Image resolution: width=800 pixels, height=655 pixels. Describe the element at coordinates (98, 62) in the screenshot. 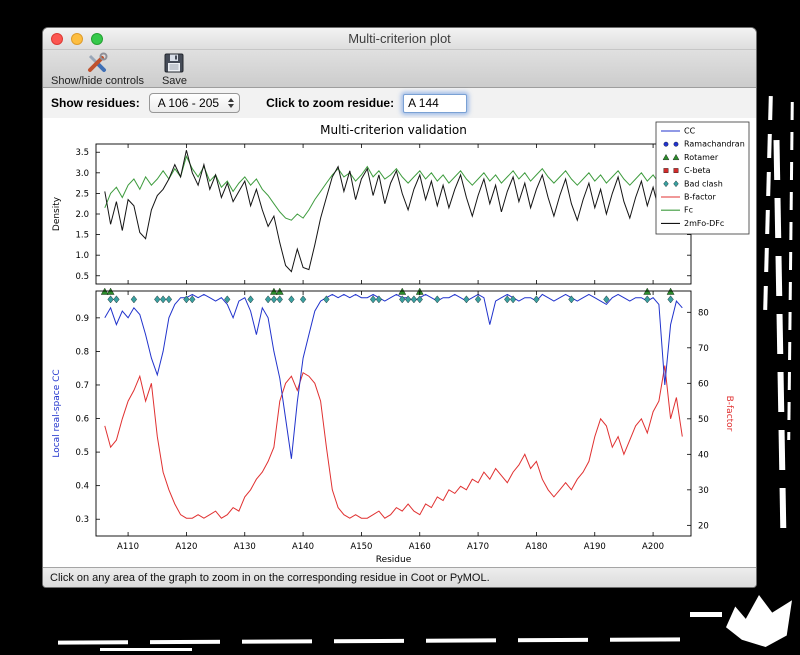

I see `tools-icon` at that location.